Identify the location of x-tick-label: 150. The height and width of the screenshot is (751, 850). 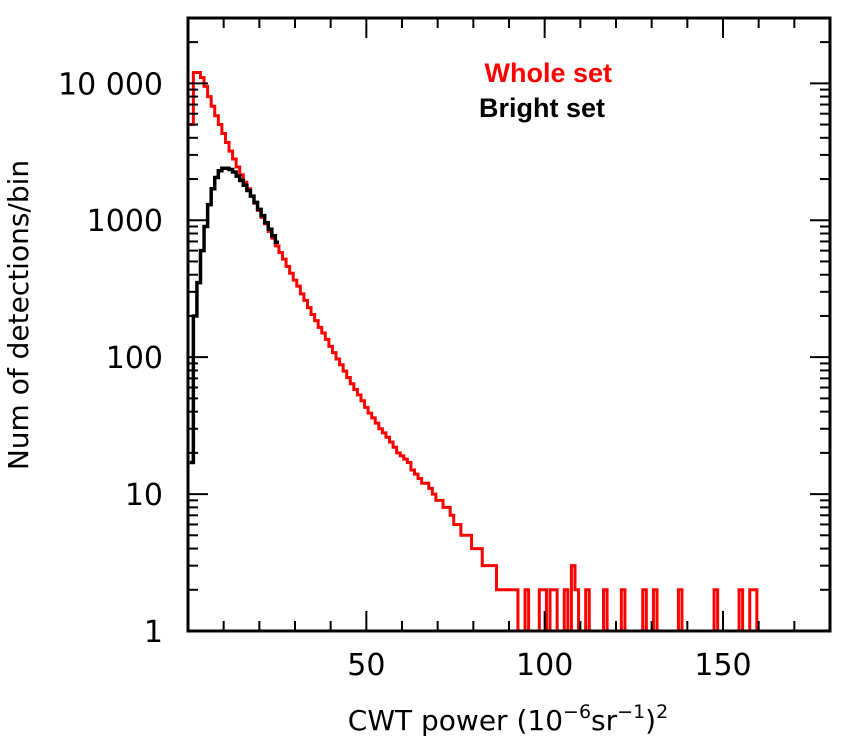
(722, 665).